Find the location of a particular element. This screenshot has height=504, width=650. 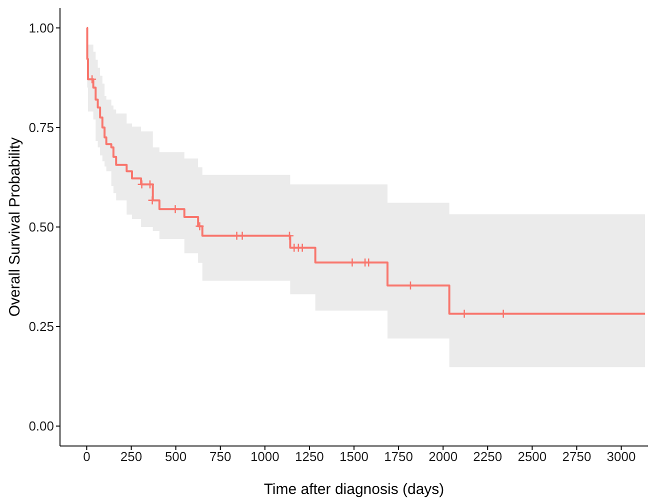

y-tick-label: 0.25 is located at coordinates (41, 326).